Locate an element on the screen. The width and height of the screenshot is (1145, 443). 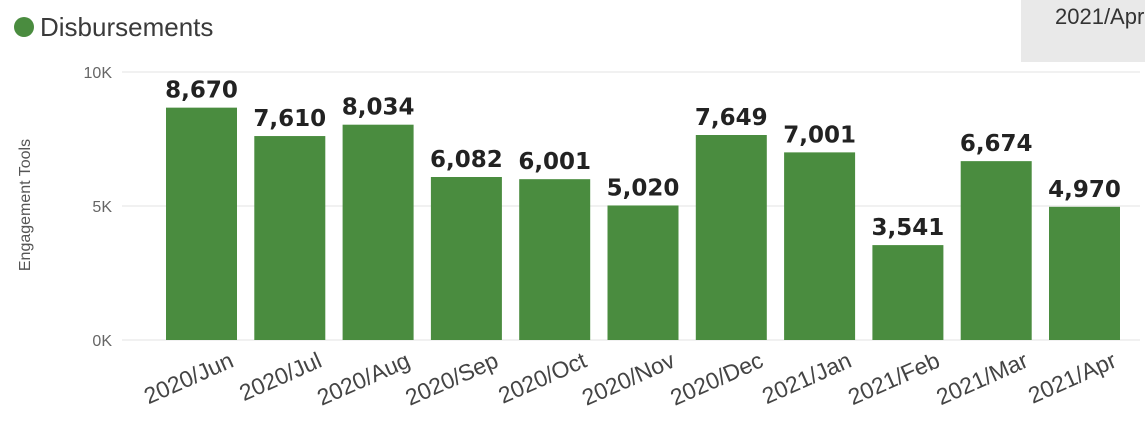
y-tick-label: 10K is located at coordinates (98, 73).